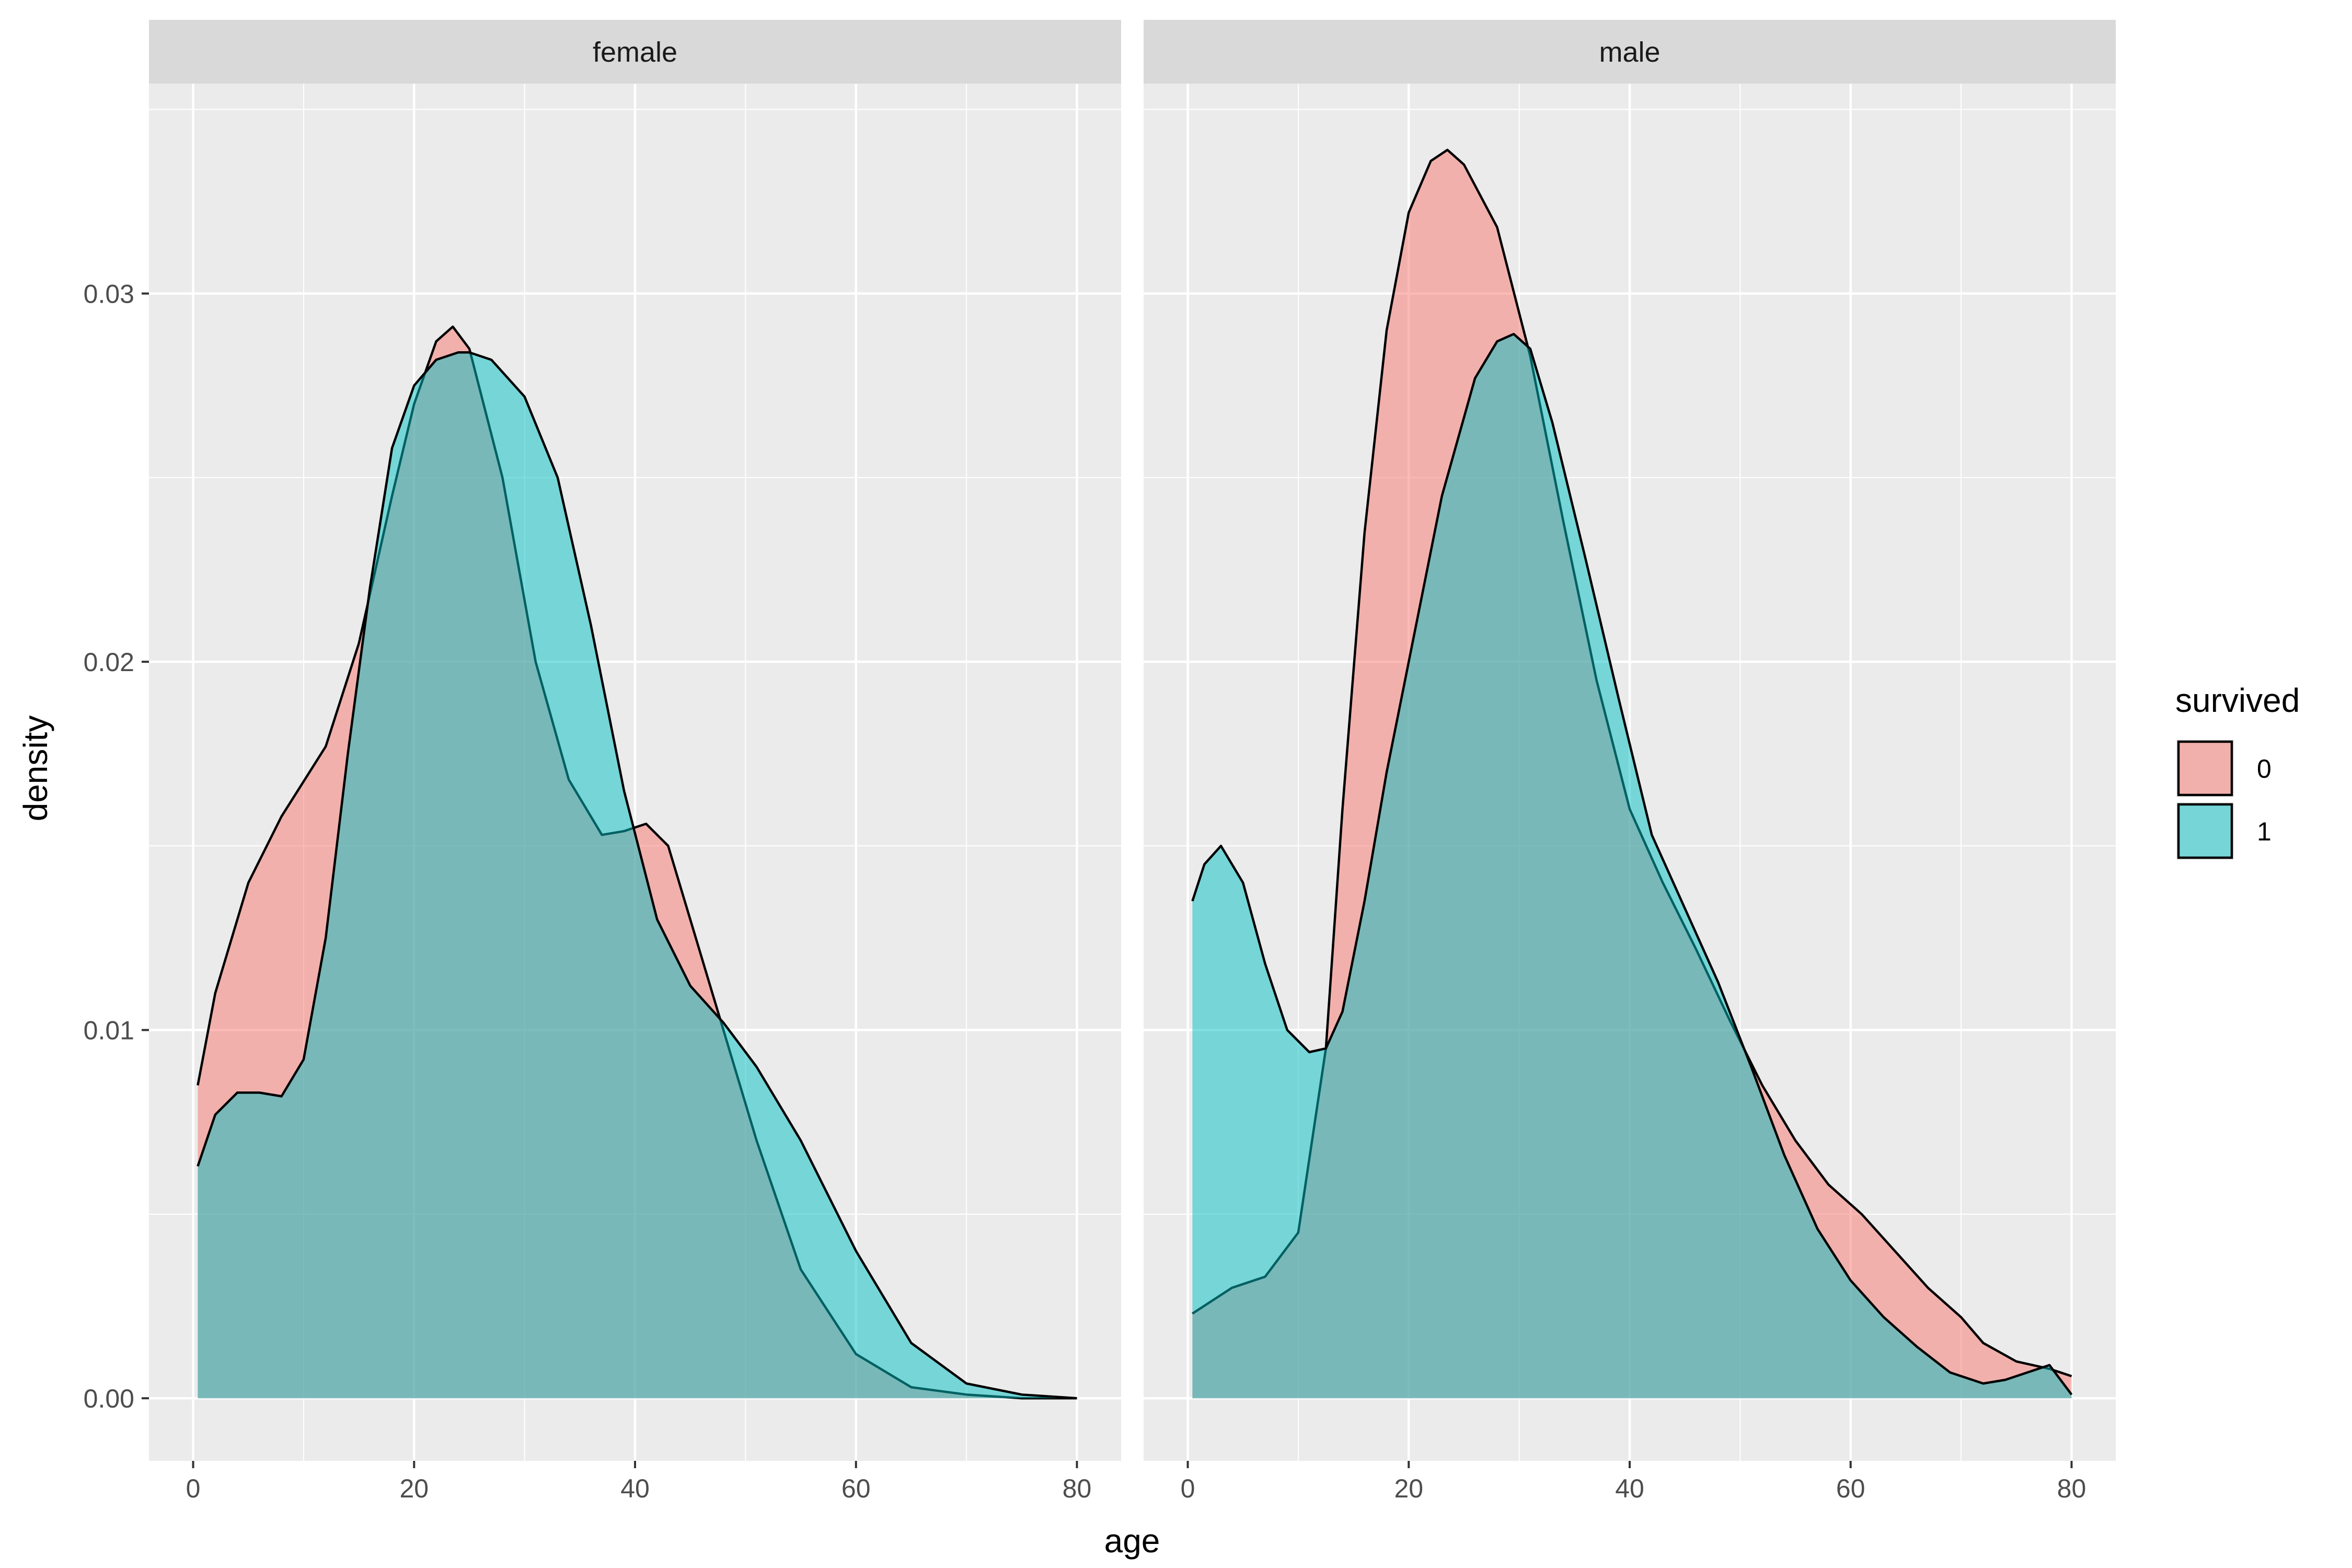 The width and height of the screenshot is (2352, 1568). Describe the element at coordinates (109, 662) in the screenshot. I see `y-tick-label: 0.02` at that location.